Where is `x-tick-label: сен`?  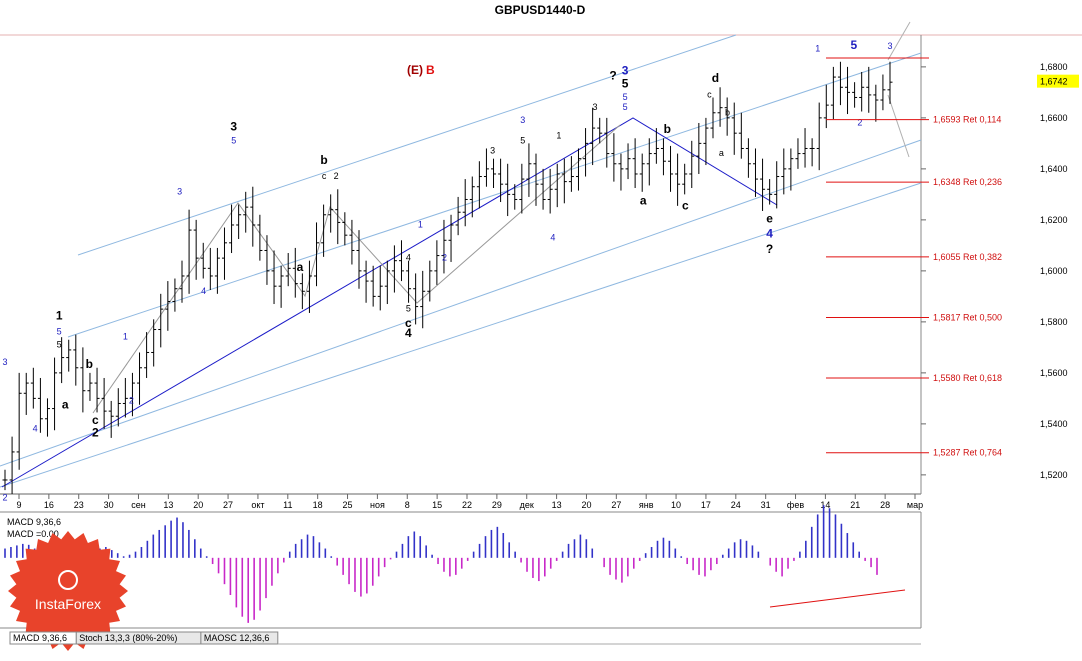 x-tick-label: сен is located at coordinates (138, 505).